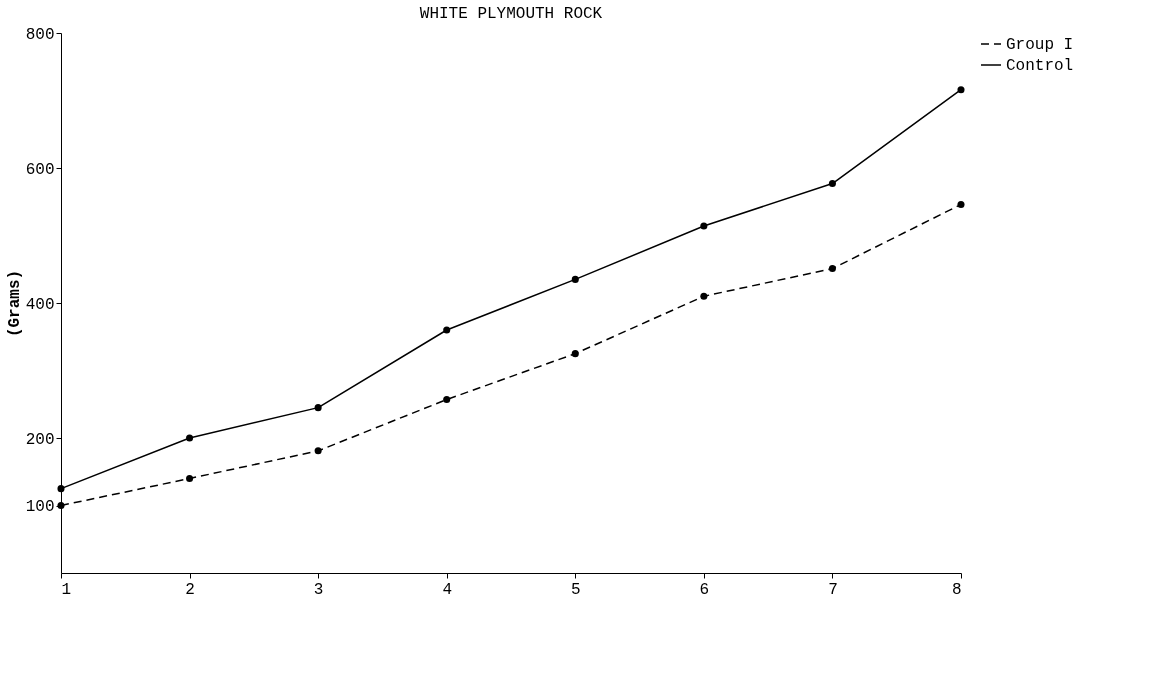 This screenshot has height=694, width=1163. I want to click on chart-title: WHITE PLYMOUTH ROCK, so click(511, 14).